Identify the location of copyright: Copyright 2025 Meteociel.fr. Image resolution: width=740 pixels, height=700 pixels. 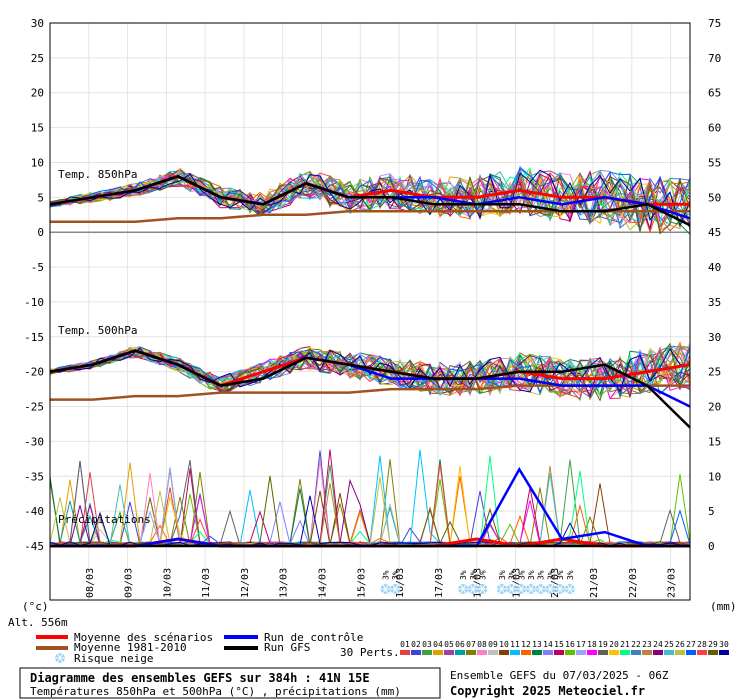
(547, 691).